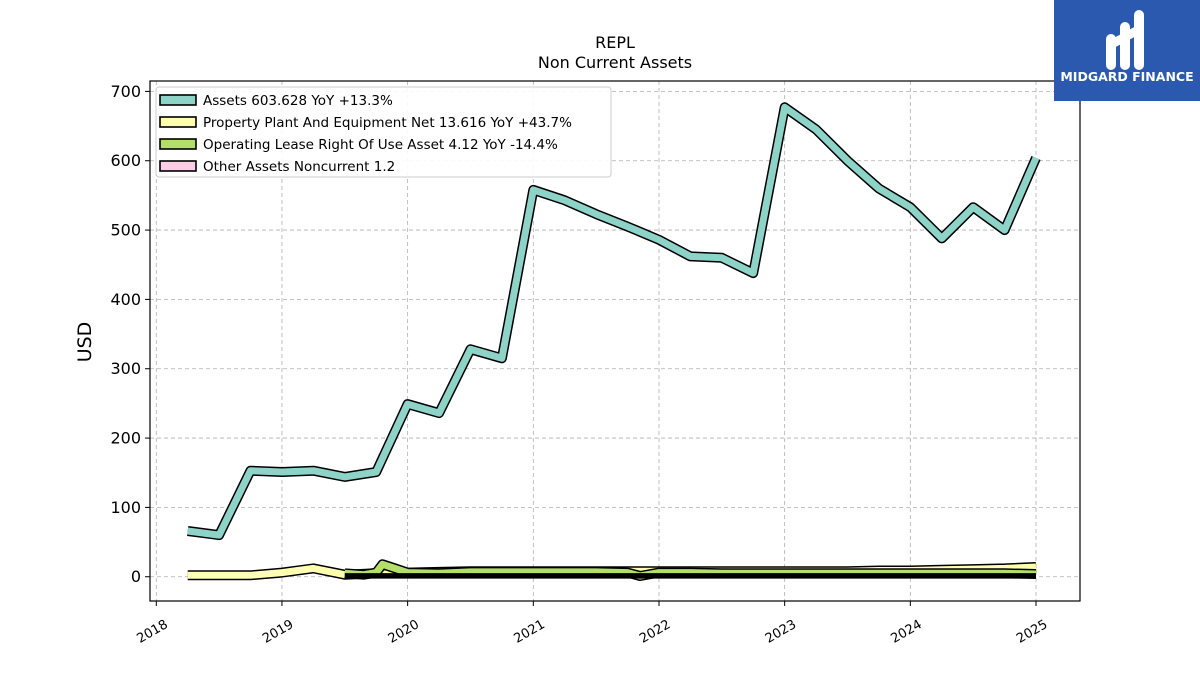 The image size is (1200, 675). I want to click on legend-entry-label: Other Assets Noncurrent 1.2, so click(299, 167).